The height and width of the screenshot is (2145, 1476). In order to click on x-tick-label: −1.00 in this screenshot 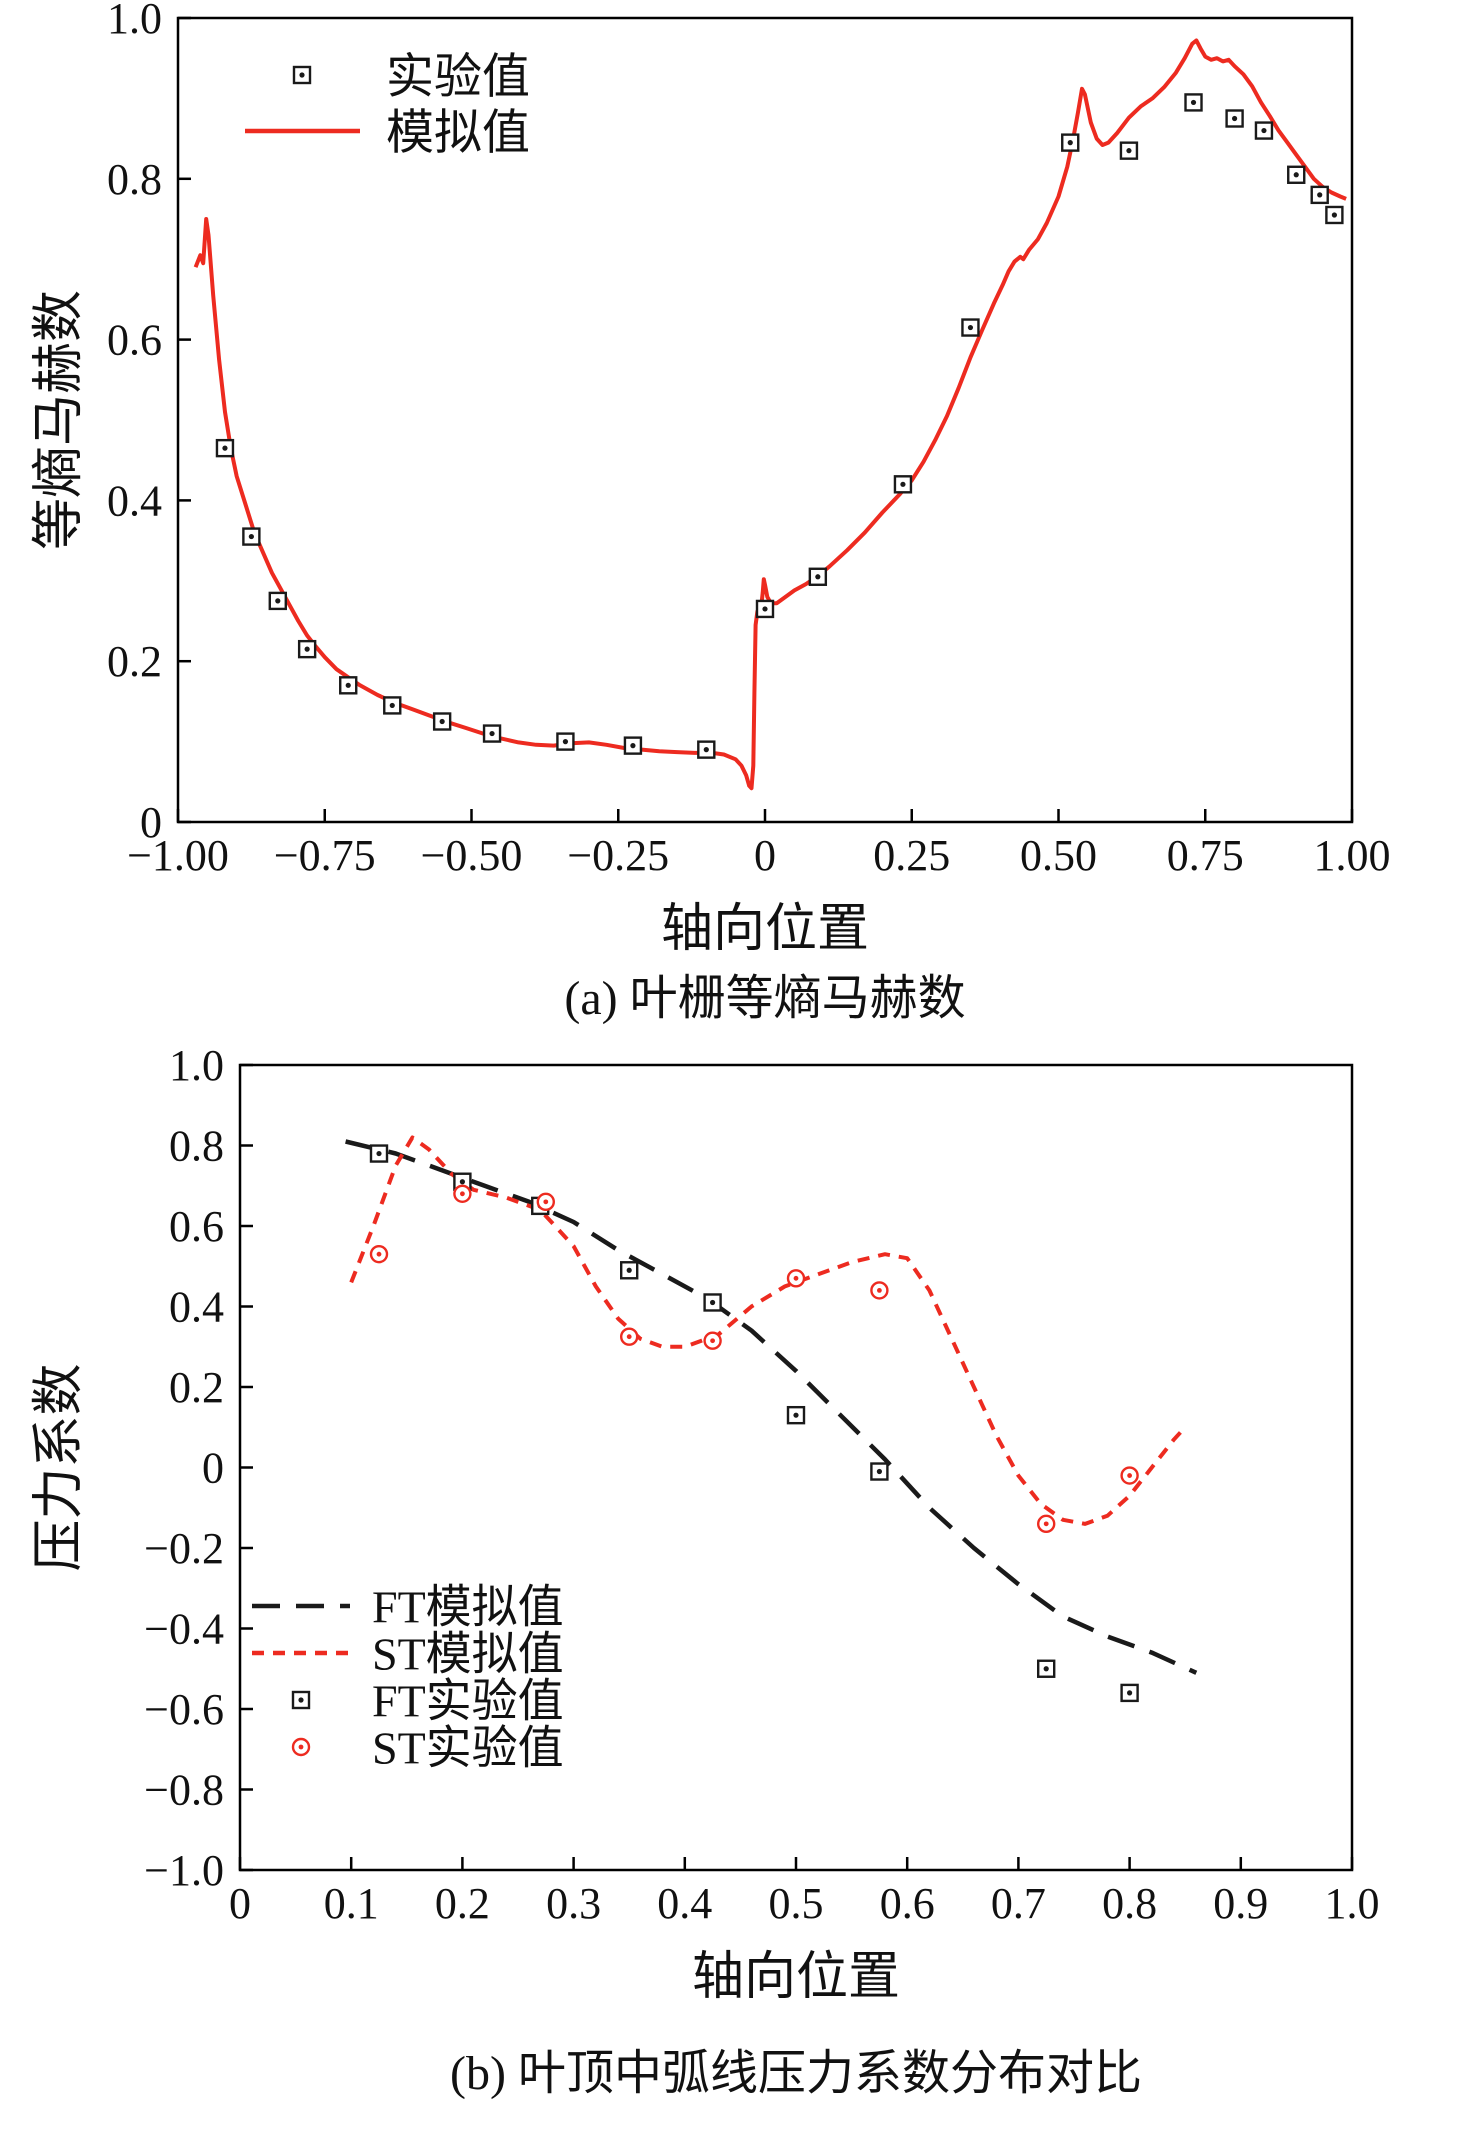, I will do `click(178, 855)`.